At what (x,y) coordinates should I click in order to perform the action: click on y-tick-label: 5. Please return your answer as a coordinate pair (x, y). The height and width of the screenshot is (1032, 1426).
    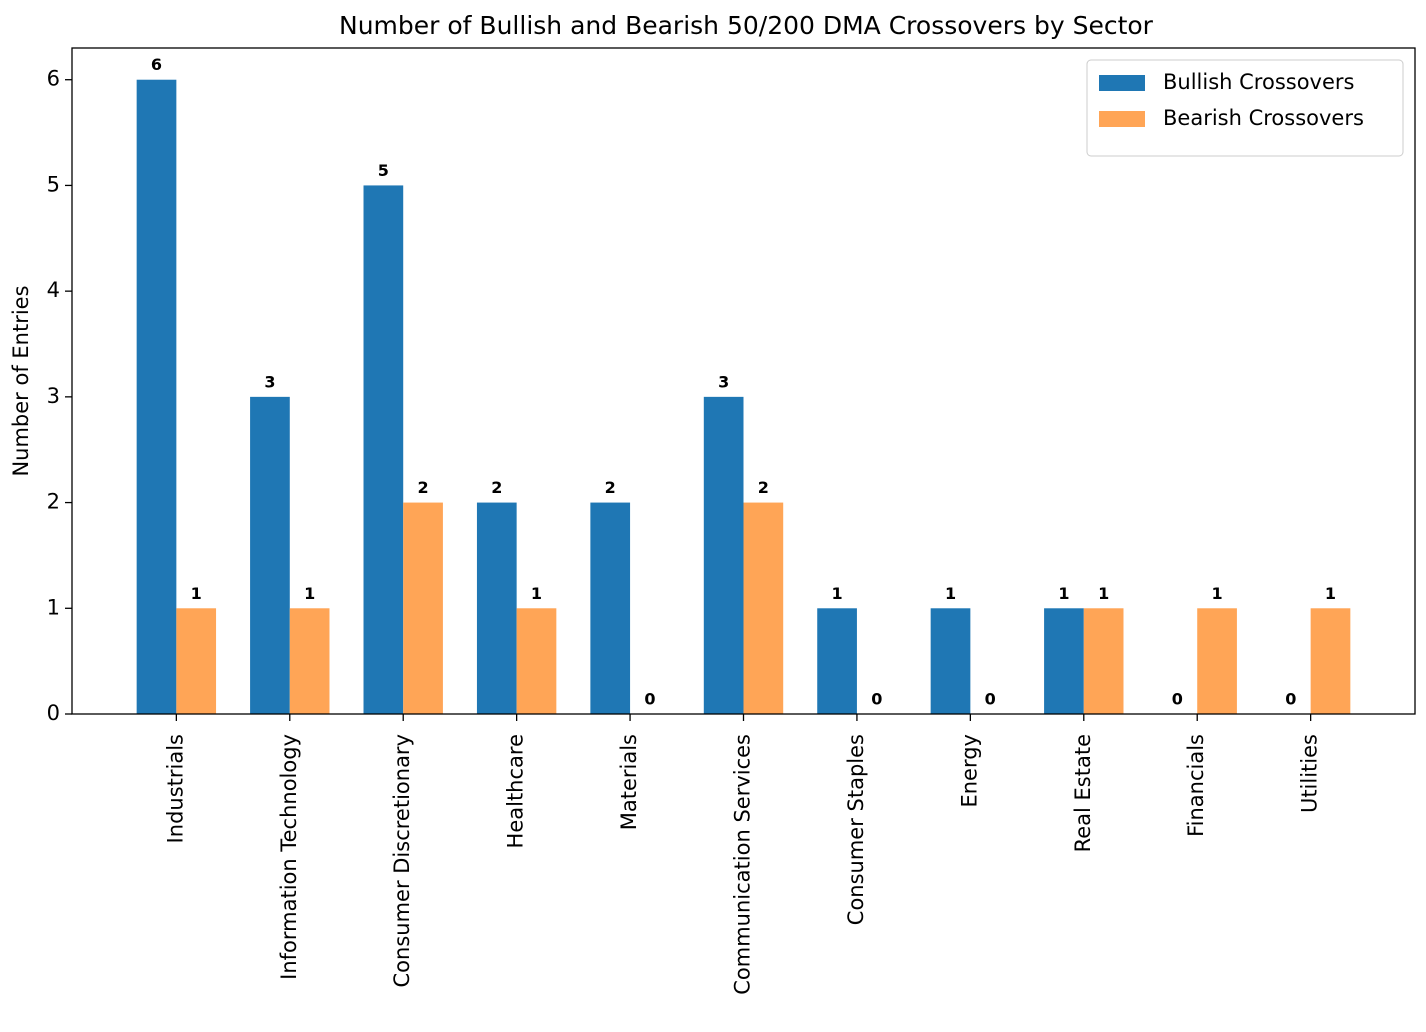
    Looking at the image, I should click on (53, 184).